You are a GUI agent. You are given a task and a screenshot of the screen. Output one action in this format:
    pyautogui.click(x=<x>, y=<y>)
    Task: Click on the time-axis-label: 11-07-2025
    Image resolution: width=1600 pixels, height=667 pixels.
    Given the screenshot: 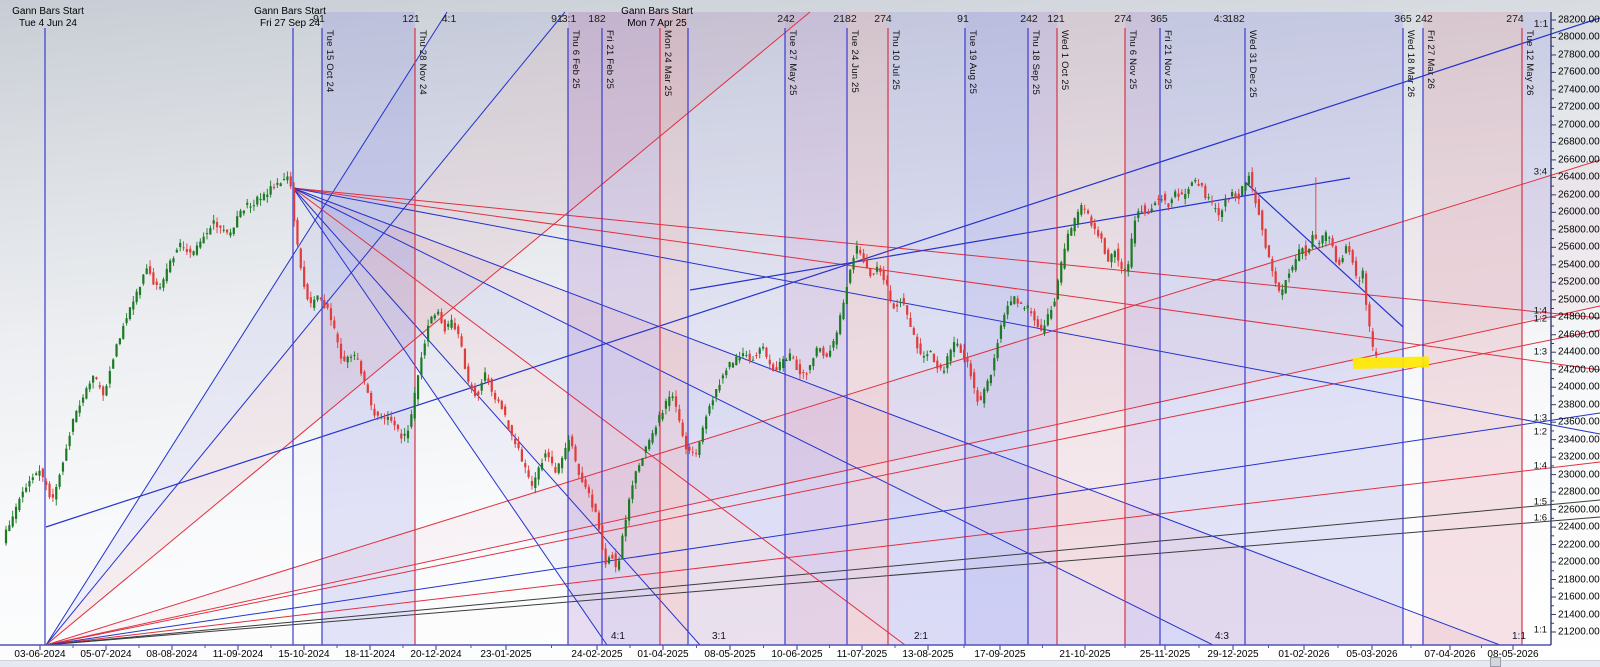 What is the action you would take?
    pyautogui.click(x=862, y=654)
    